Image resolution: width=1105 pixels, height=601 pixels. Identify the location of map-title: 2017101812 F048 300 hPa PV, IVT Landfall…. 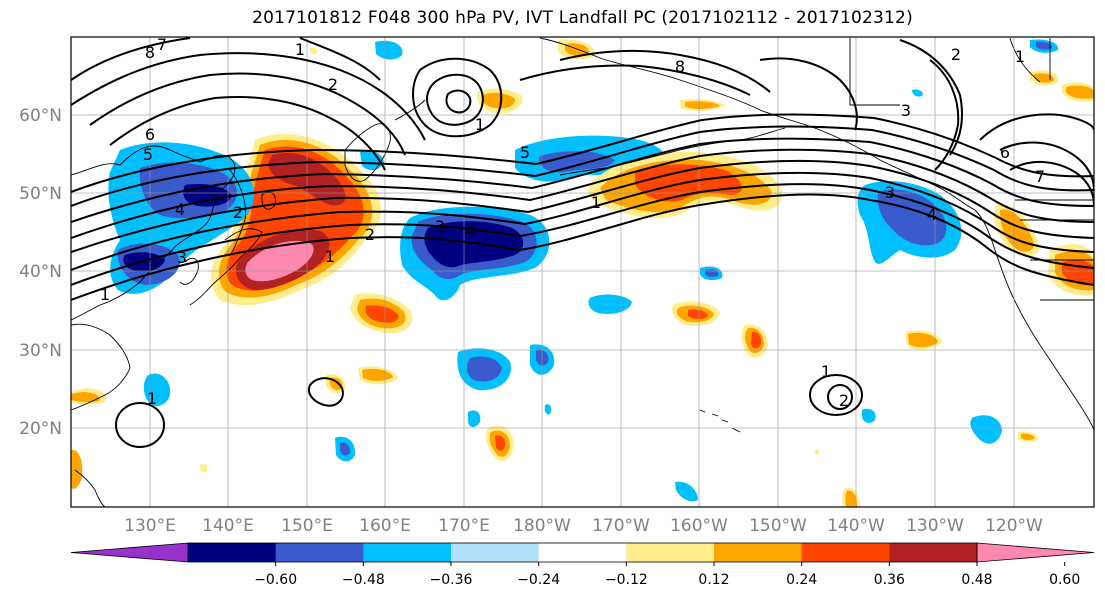
(582, 18).